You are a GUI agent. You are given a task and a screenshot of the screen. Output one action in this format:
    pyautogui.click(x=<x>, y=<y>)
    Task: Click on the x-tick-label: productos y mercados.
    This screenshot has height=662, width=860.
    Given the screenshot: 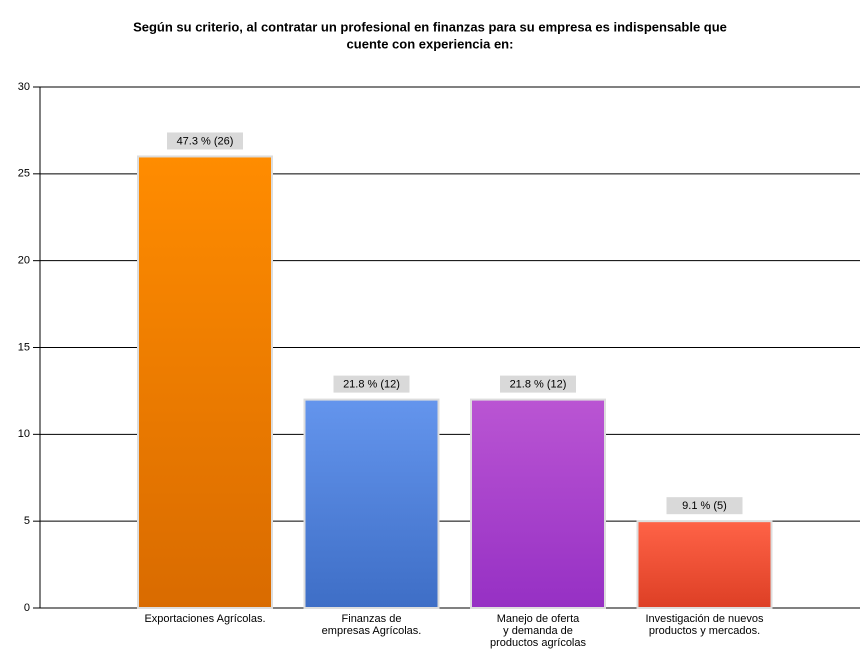 What is the action you would take?
    pyautogui.click(x=704, y=631)
    